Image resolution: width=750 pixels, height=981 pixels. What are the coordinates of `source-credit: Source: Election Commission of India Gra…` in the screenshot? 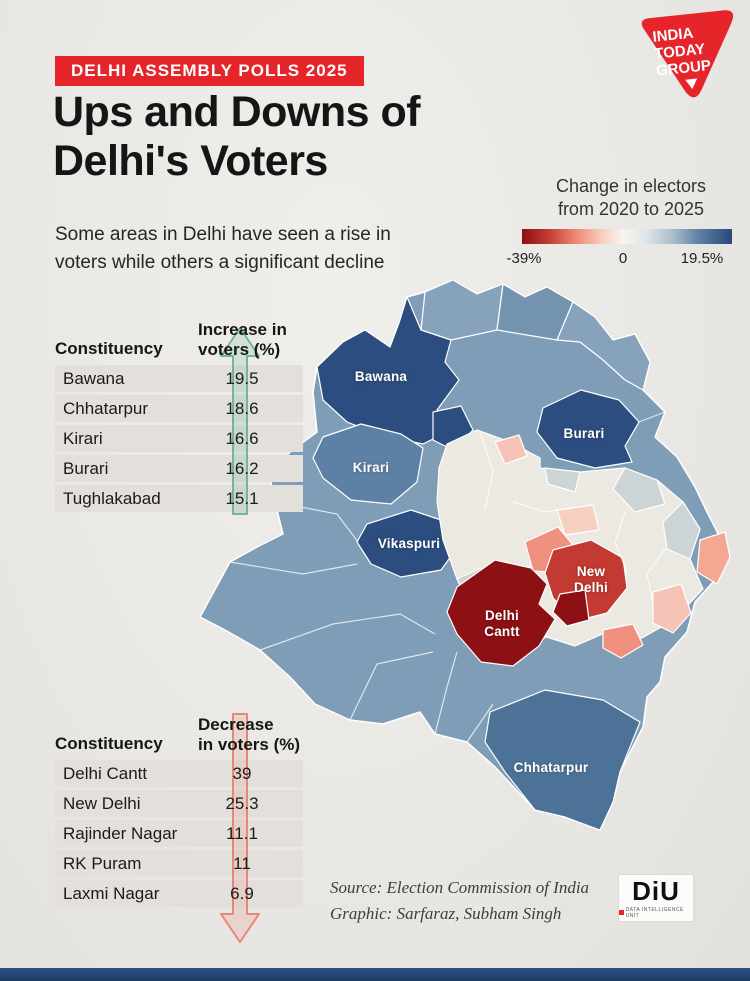 It's located at (459, 901).